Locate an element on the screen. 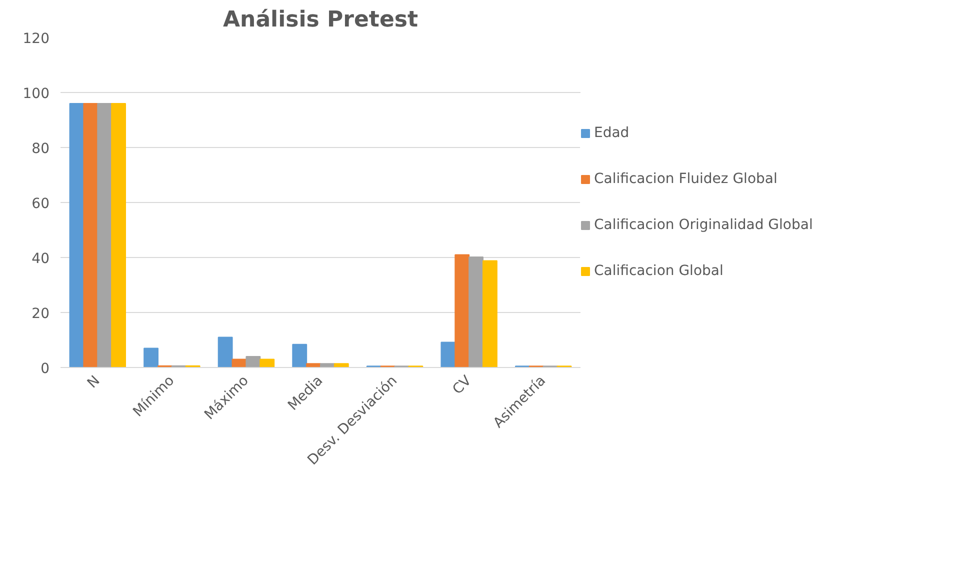 The height and width of the screenshot is (584, 953). chart-title: Análisis Pretest is located at coordinates (320, 20).